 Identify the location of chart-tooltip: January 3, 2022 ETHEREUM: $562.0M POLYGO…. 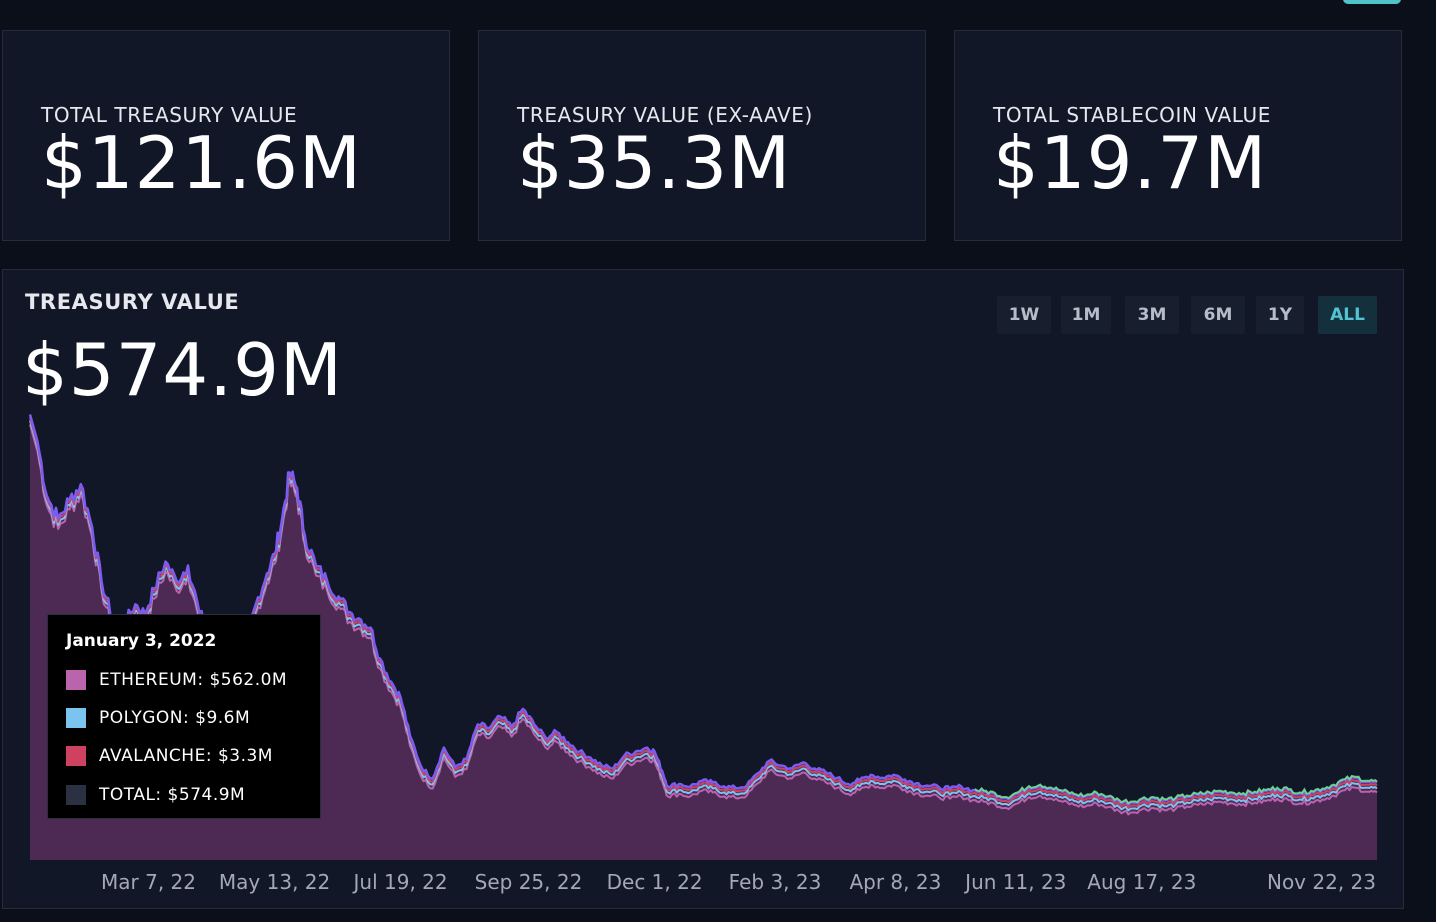
(184, 716).